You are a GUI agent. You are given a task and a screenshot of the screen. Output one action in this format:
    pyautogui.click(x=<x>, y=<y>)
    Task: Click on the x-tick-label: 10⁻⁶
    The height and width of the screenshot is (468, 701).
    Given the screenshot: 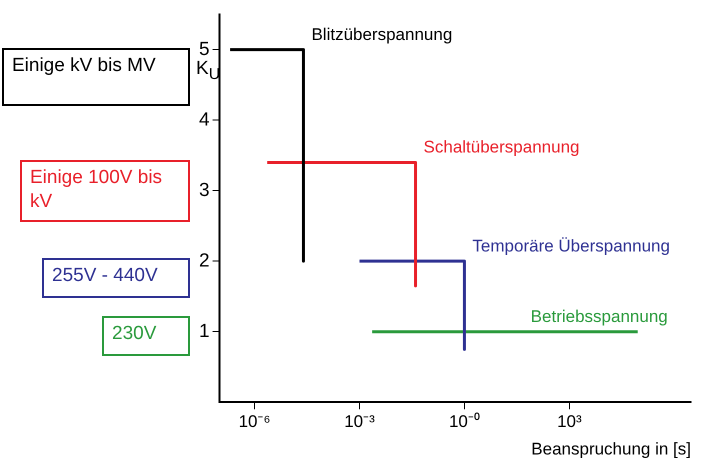 What is the action you would take?
    pyautogui.click(x=254, y=422)
    